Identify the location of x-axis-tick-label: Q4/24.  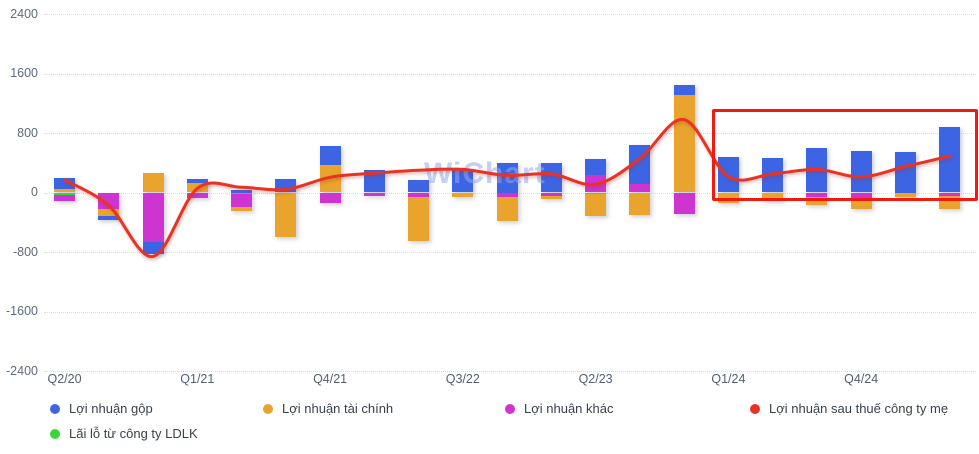
(861, 379).